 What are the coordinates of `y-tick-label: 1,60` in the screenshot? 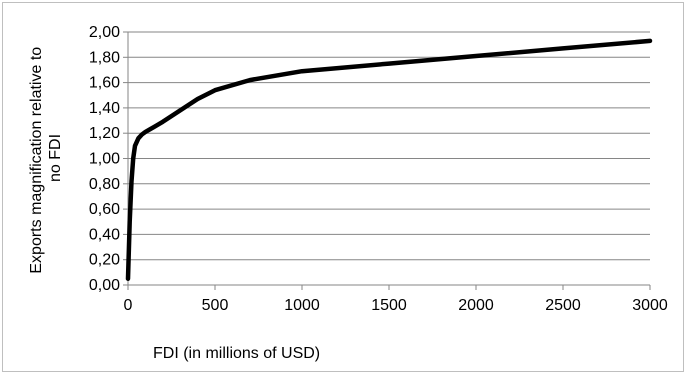 It's located at (104, 83).